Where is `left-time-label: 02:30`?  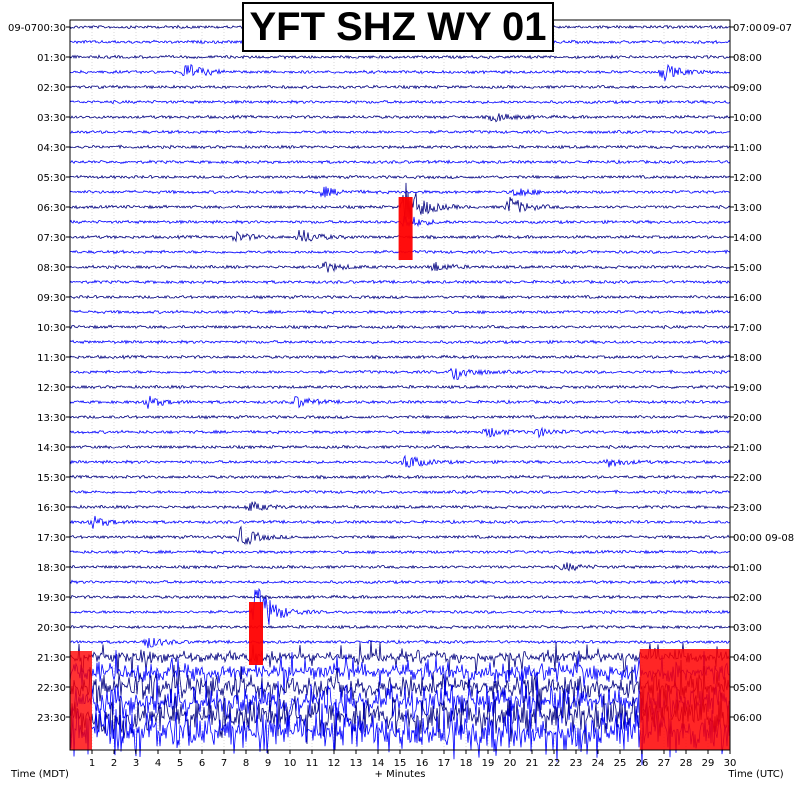
left-time-label: 02:30 is located at coordinates (51, 88).